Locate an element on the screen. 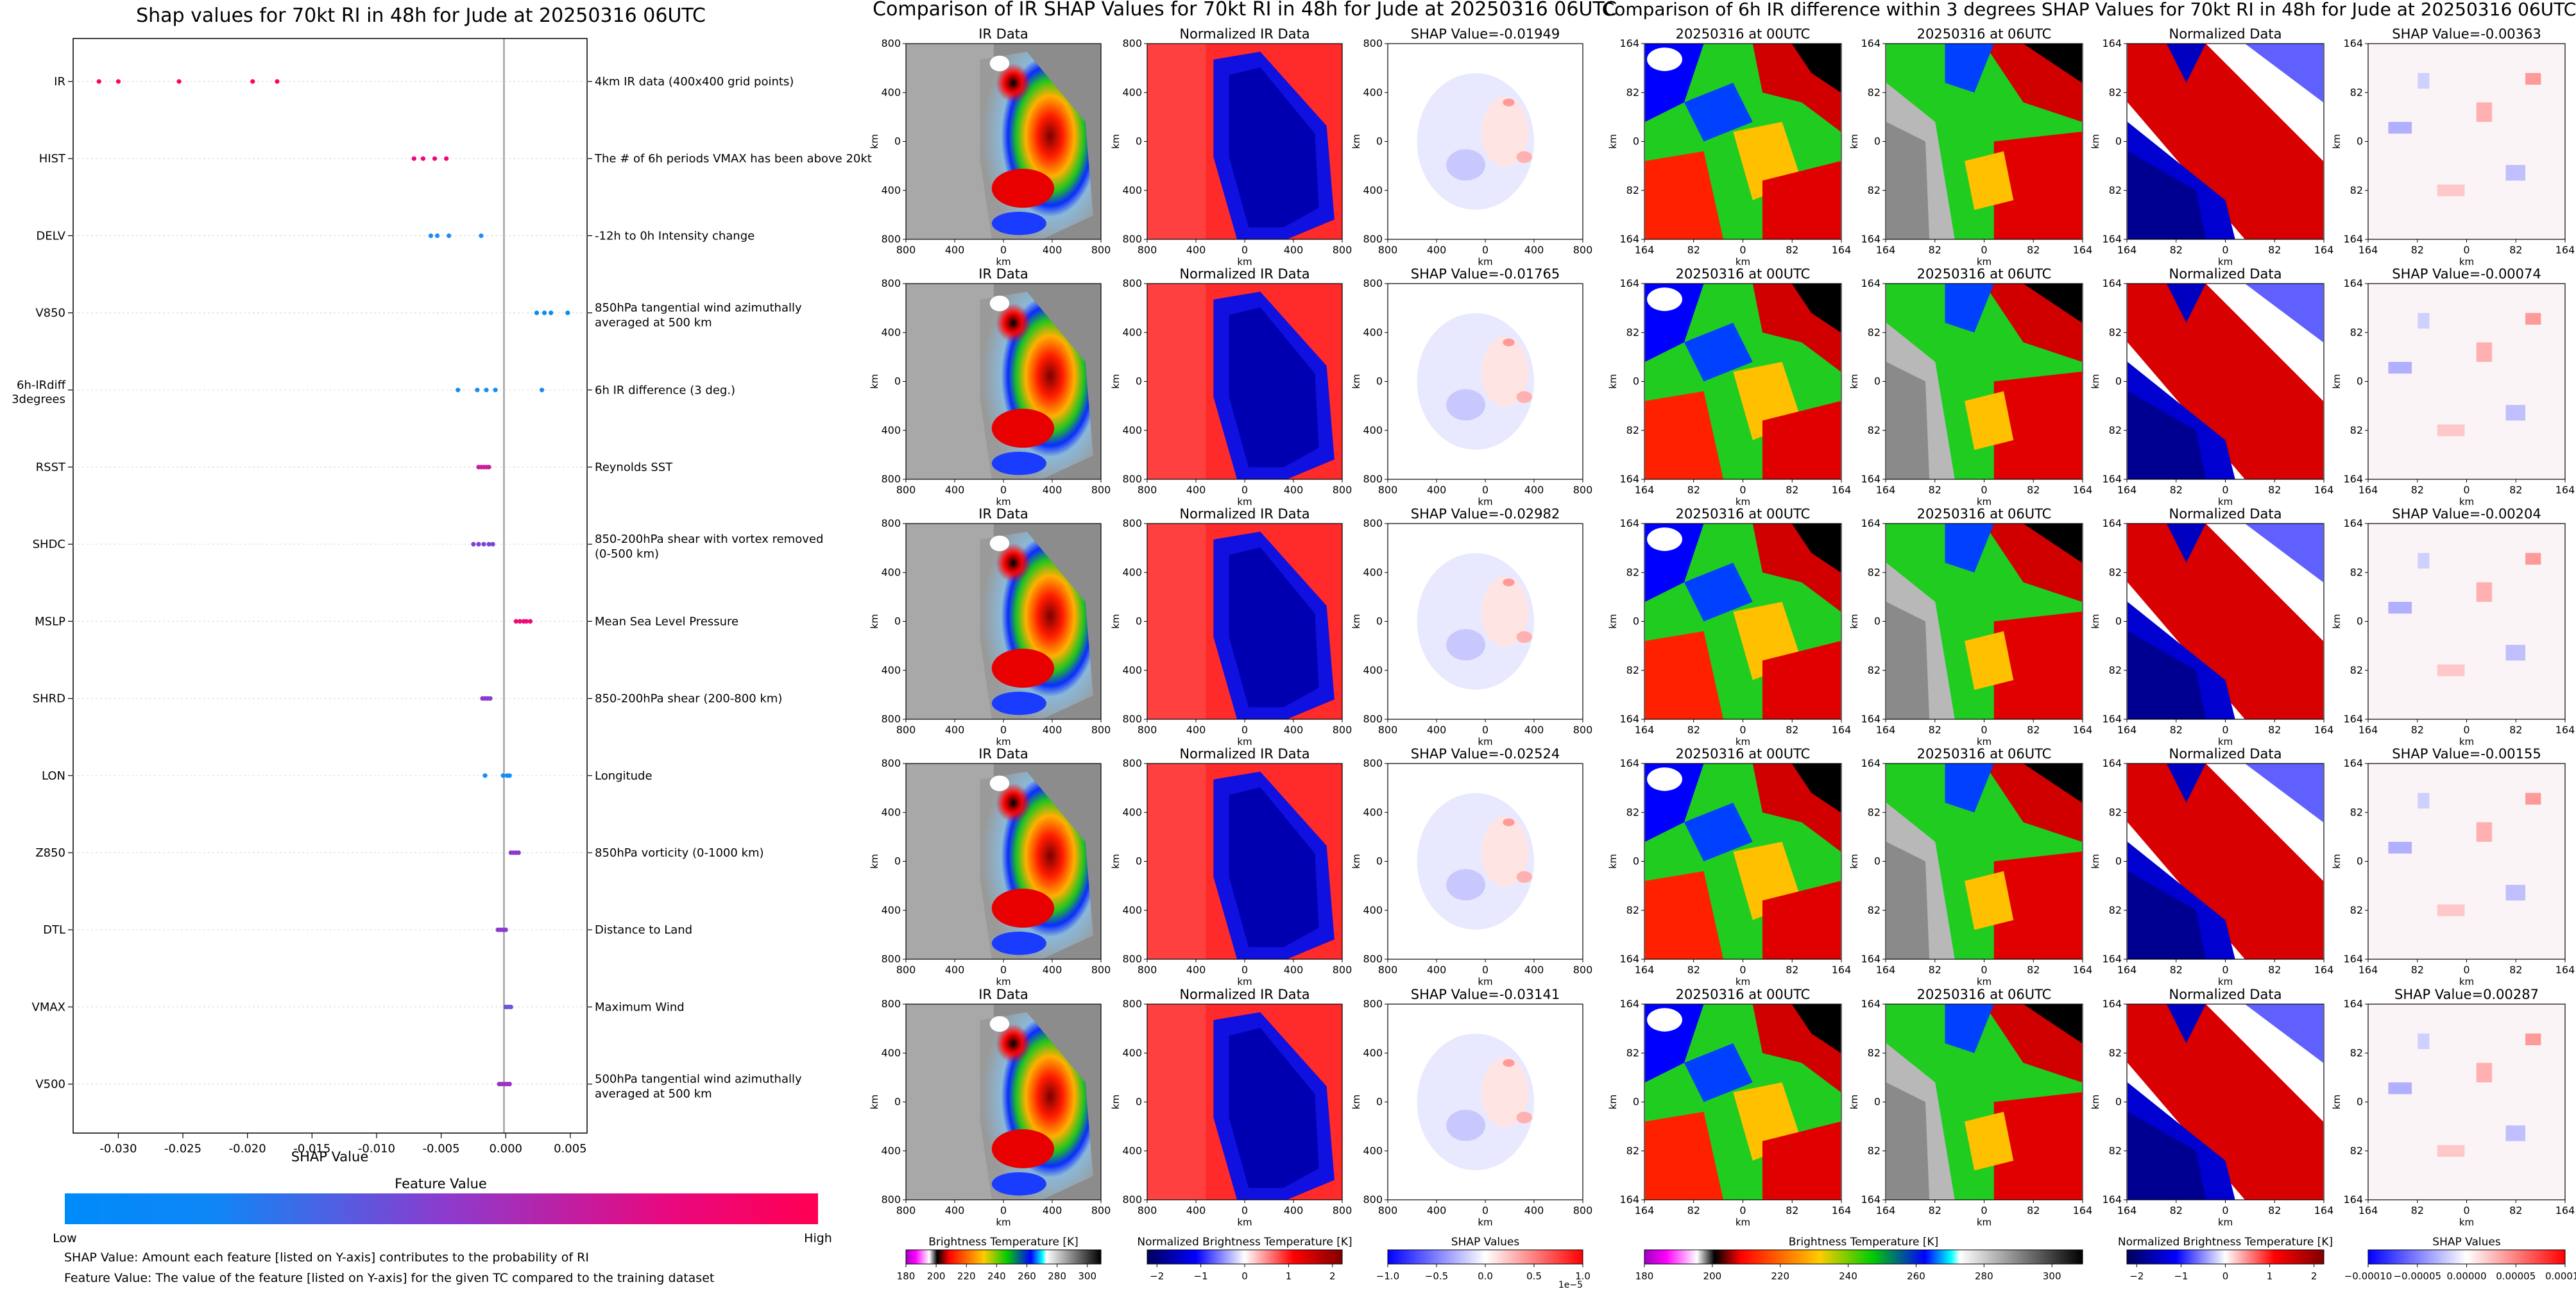 This screenshot has height=1289, width=2576. shap-xtick-label: -0.015 is located at coordinates (311, 1149).